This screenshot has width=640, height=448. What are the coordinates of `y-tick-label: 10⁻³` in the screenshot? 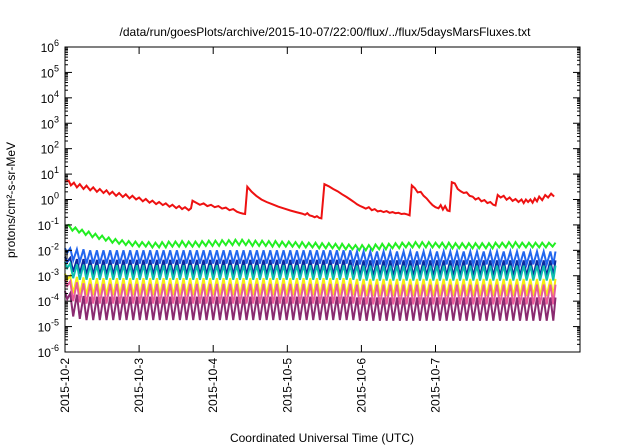 It's located at (48, 275).